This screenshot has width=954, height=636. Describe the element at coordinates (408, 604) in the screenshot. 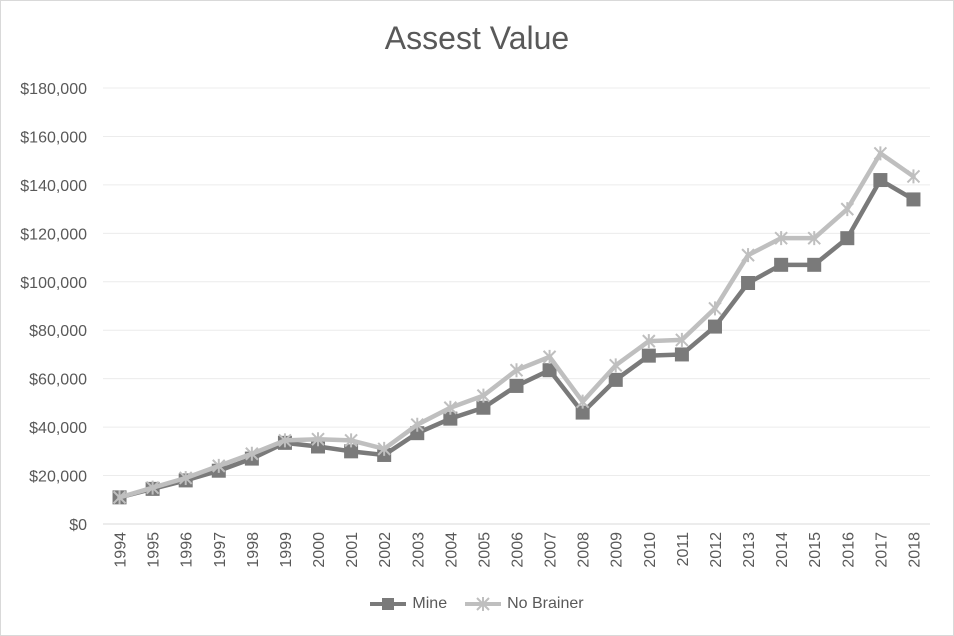

I see `legend-item-mine: Mine` at that location.